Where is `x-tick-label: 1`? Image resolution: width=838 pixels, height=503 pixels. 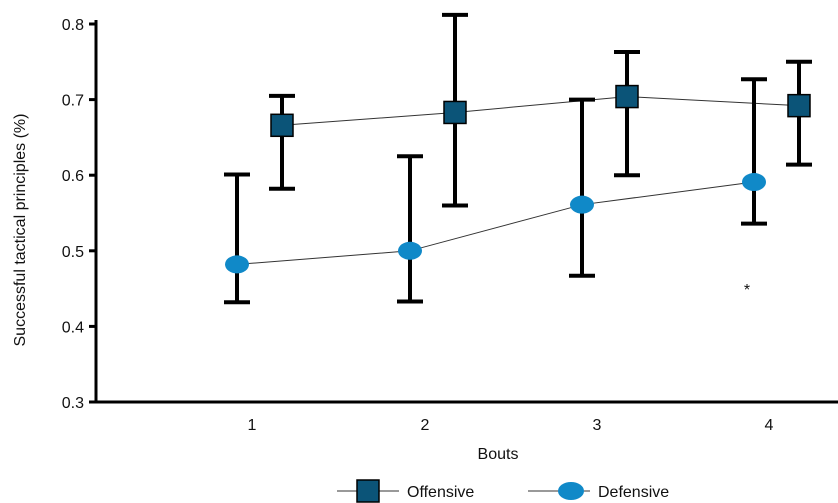 x-tick-label: 1 is located at coordinates (252, 425).